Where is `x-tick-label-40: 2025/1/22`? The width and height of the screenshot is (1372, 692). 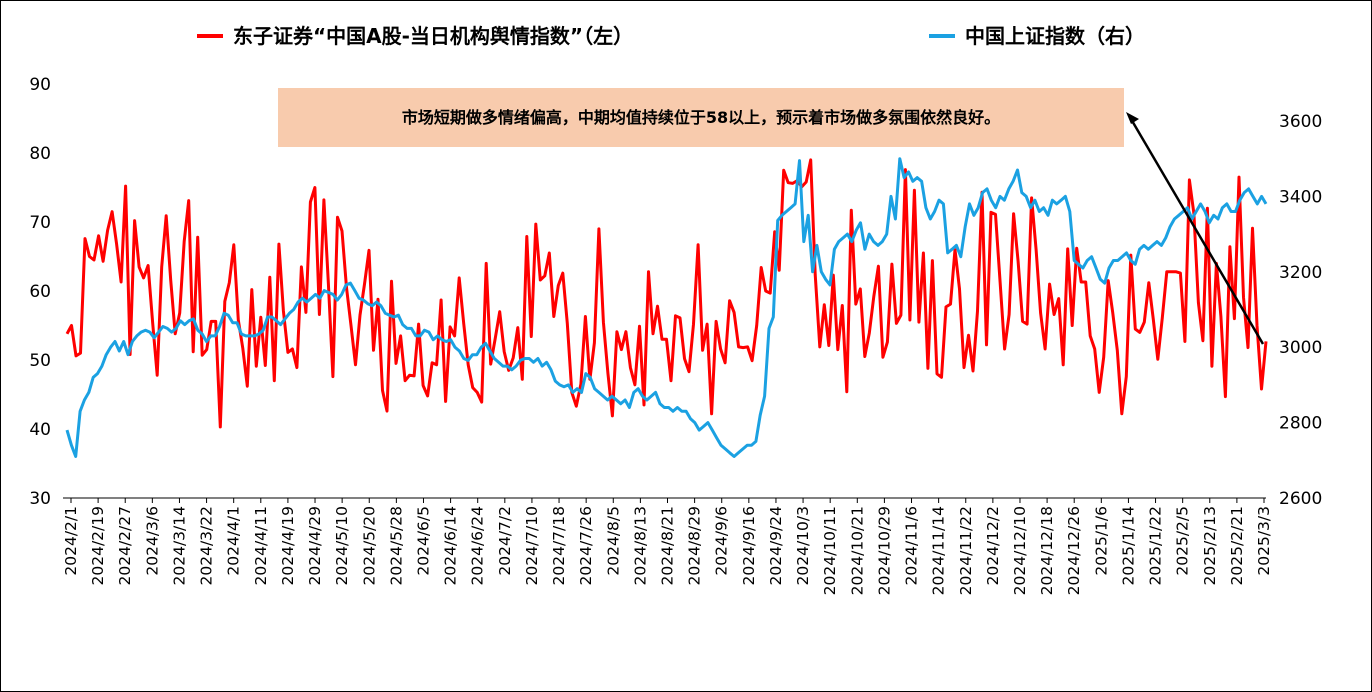
x-tick-label-40: 2025/1/22 is located at coordinates (1156, 545).